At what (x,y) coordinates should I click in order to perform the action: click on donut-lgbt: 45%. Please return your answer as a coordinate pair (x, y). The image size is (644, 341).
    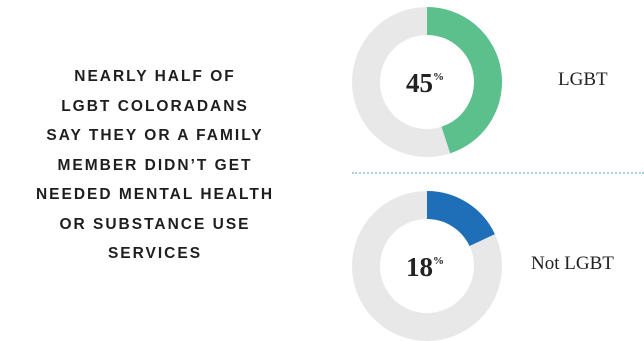
    Looking at the image, I should click on (427, 82).